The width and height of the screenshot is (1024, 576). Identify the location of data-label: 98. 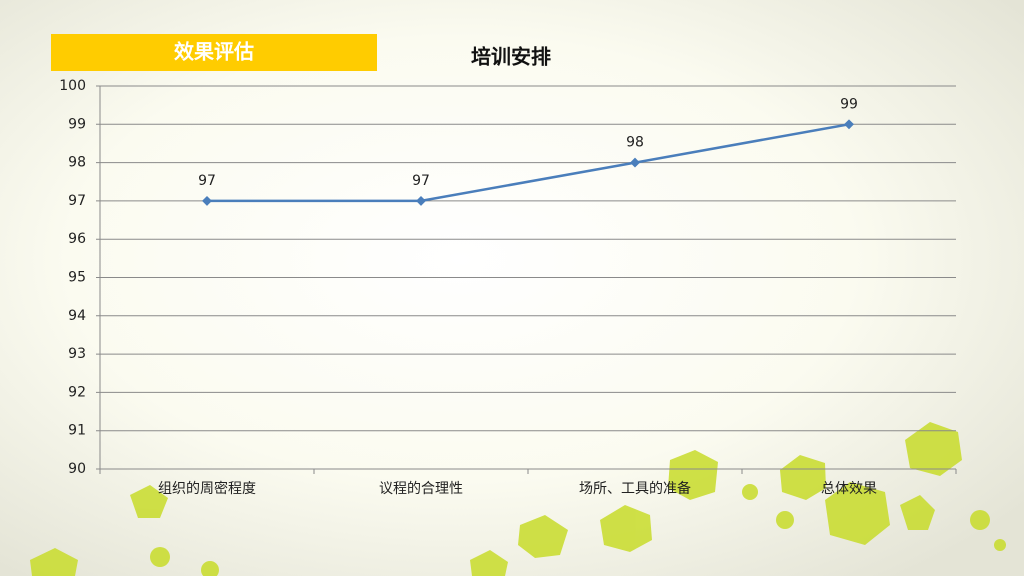
(635, 143).